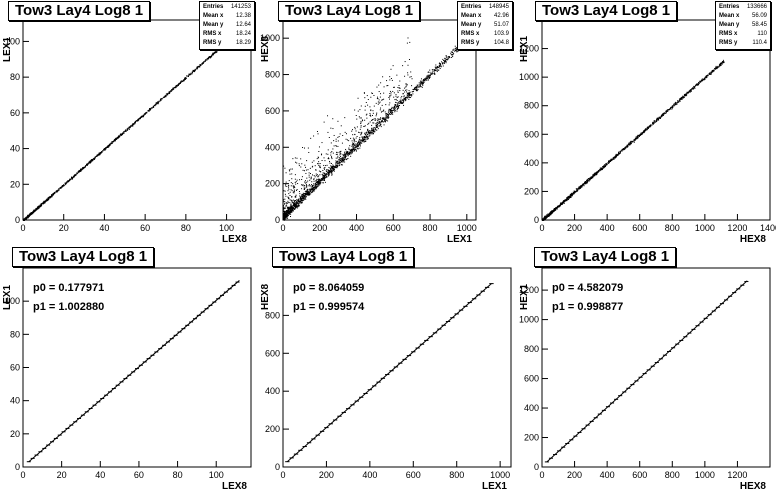 Image resolution: width=776 pixels, height=492 pixels. Describe the element at coordinates (524, 48) in the screenshot. I see `y-axis-label: HEX1` at that location.